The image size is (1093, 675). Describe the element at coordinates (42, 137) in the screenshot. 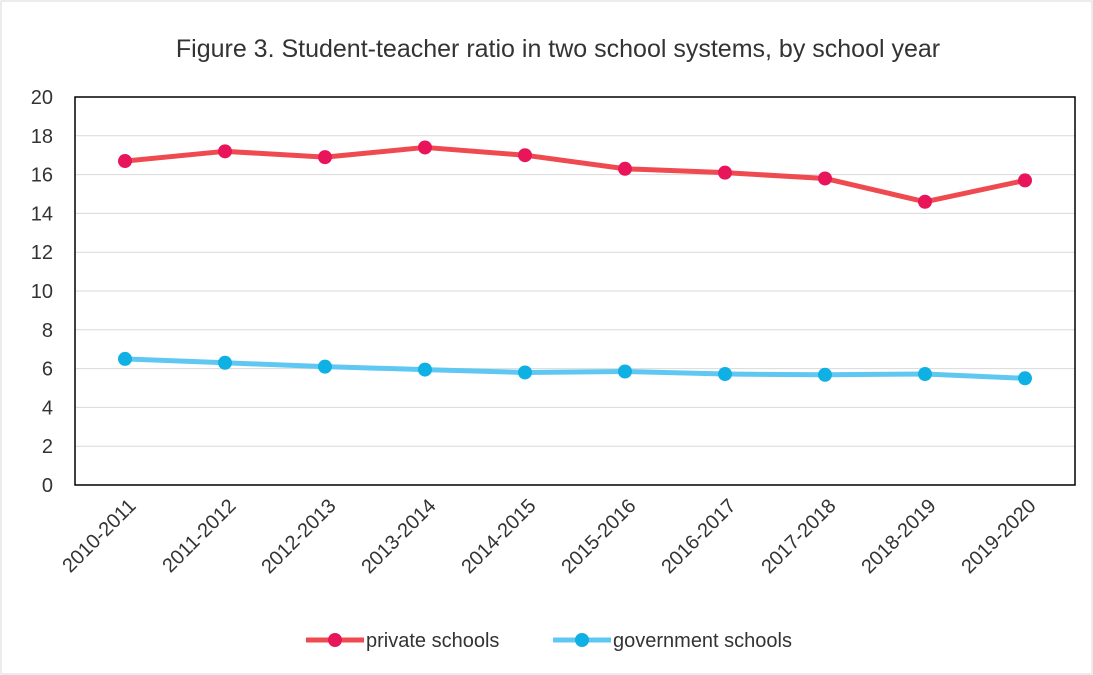

I see `y-tick-label: 18` at that location.